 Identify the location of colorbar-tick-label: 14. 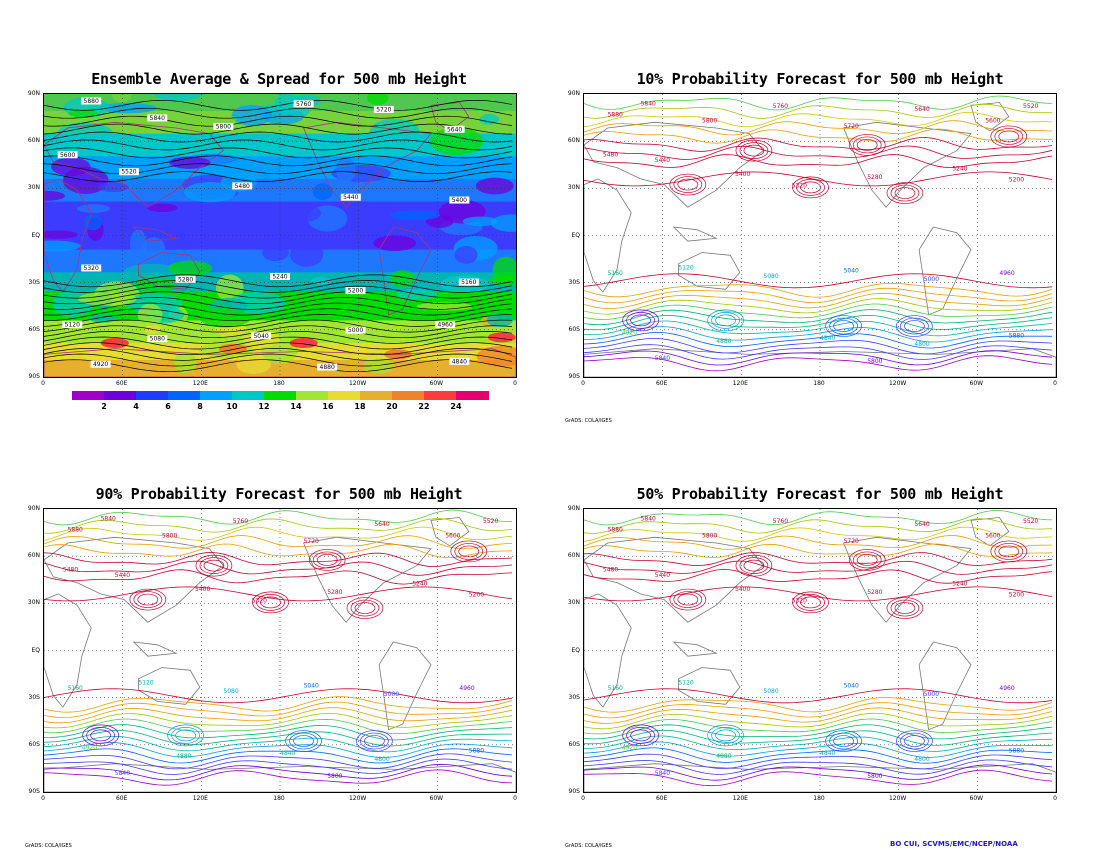
(296, 406).